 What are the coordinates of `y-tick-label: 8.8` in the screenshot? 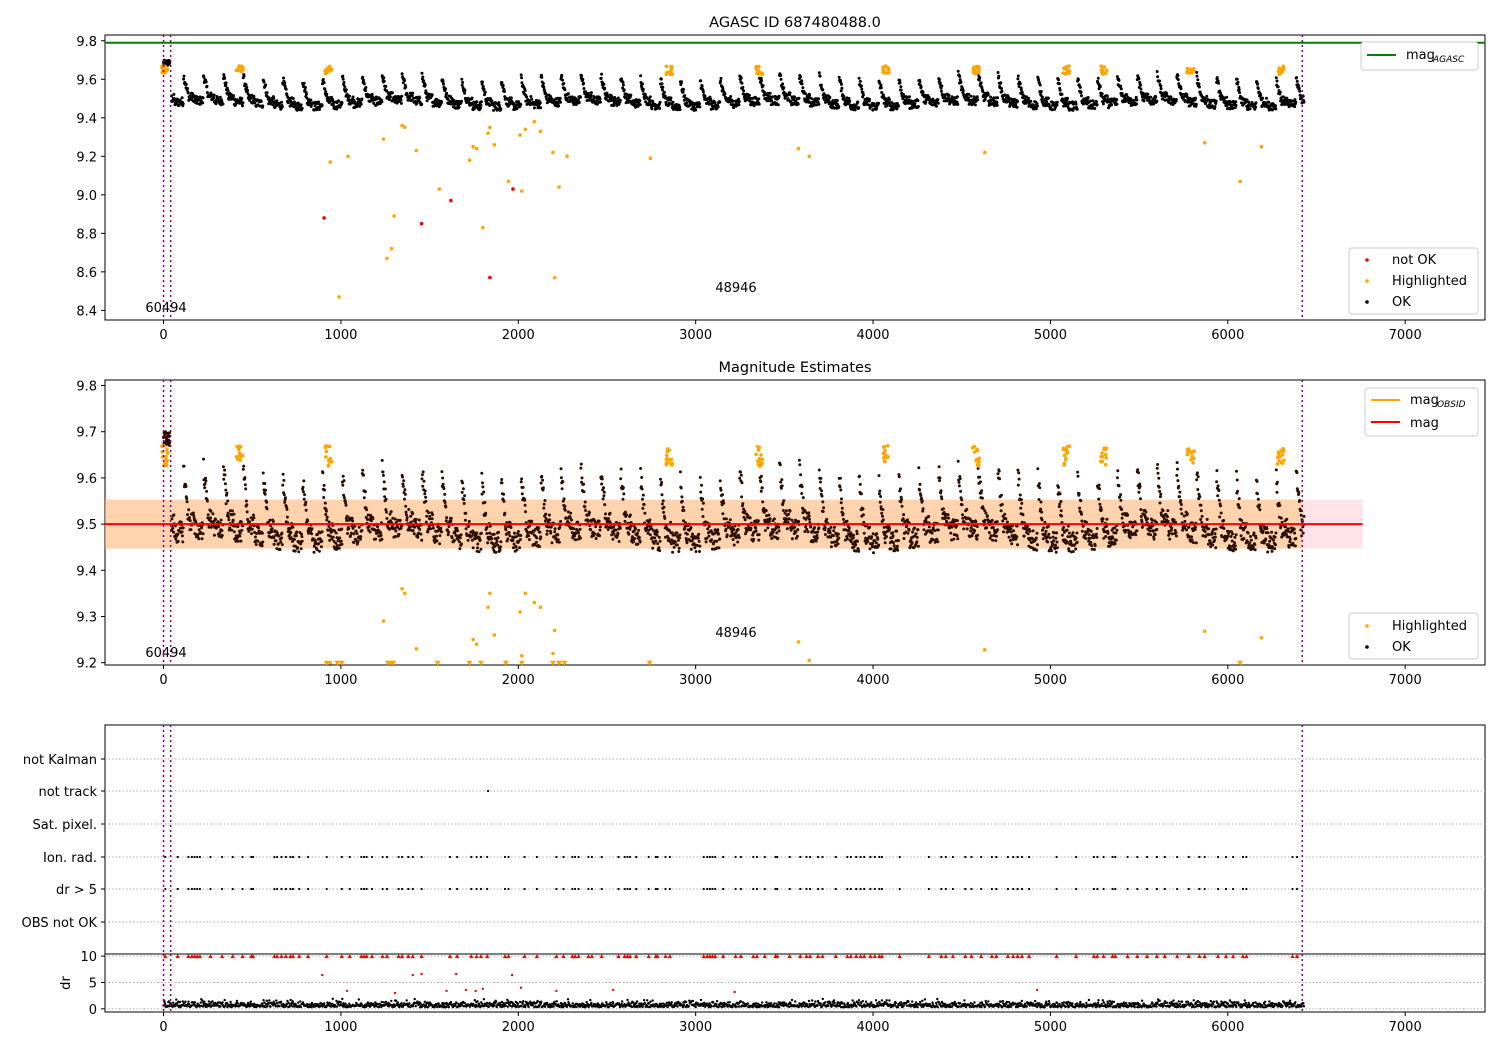 It's located at (86, 234).